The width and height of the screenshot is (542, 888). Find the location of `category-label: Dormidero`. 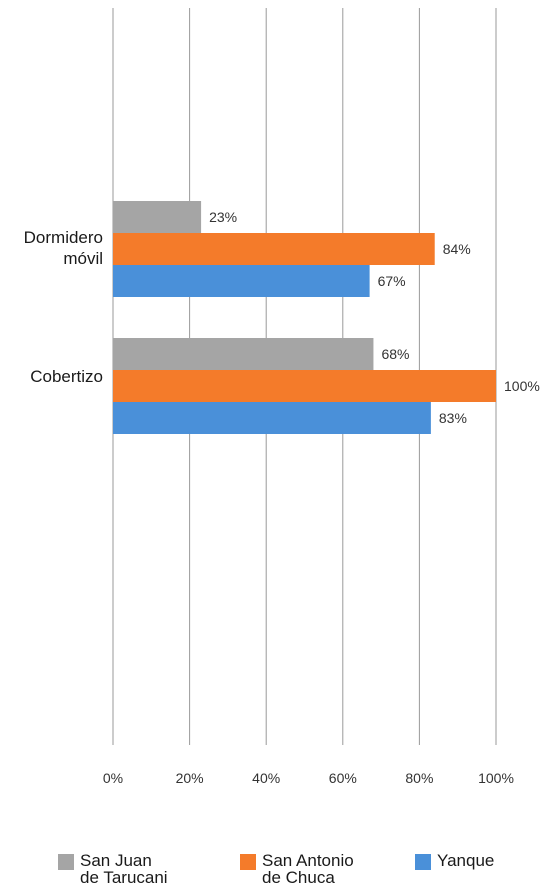

category-label: Dormidero is located at coordinates (63, 237).